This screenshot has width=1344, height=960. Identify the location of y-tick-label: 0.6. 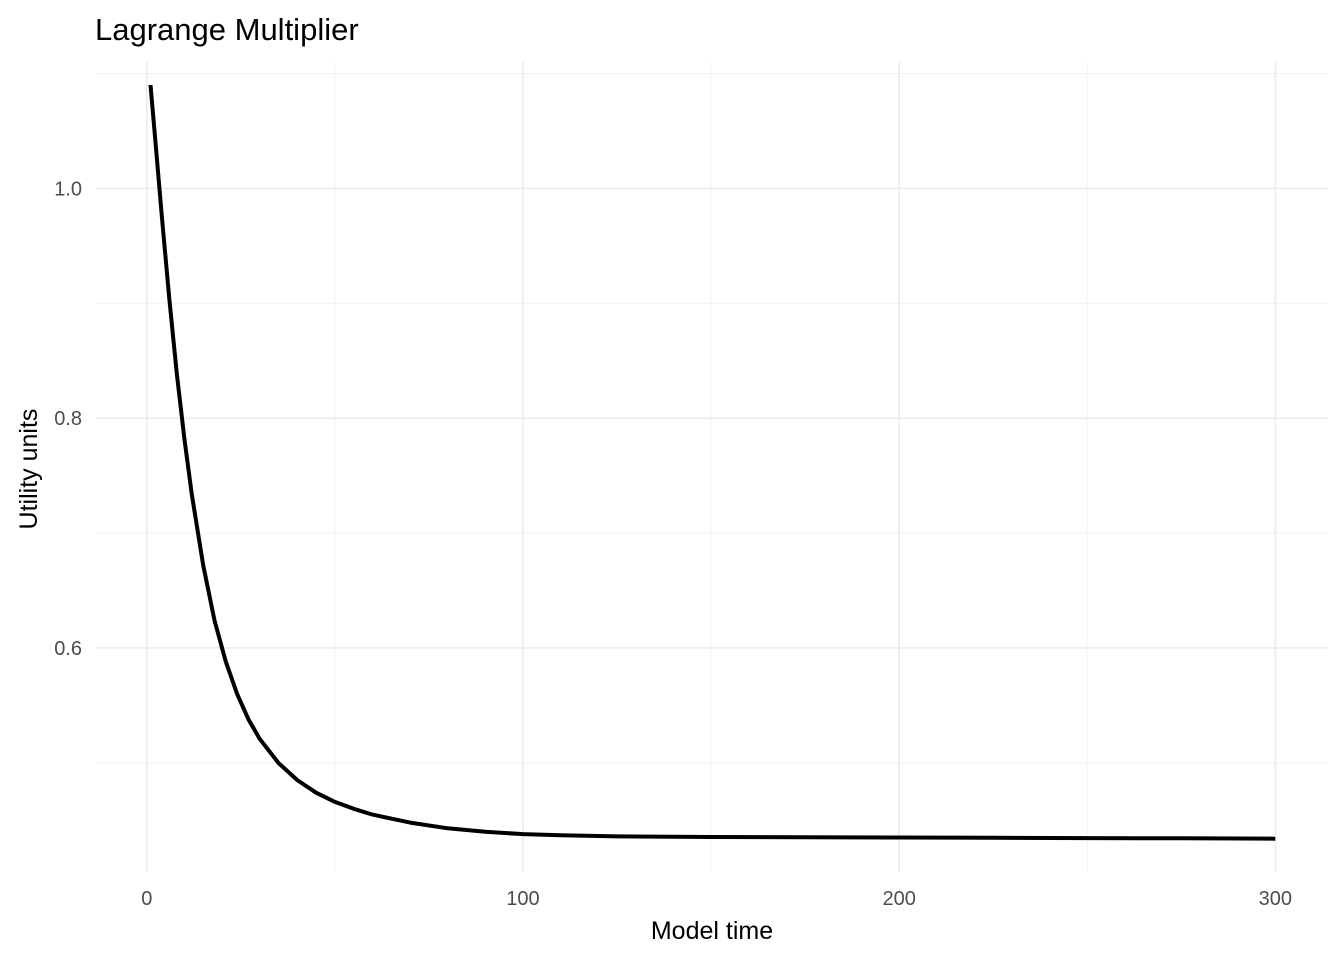
(68, 649).